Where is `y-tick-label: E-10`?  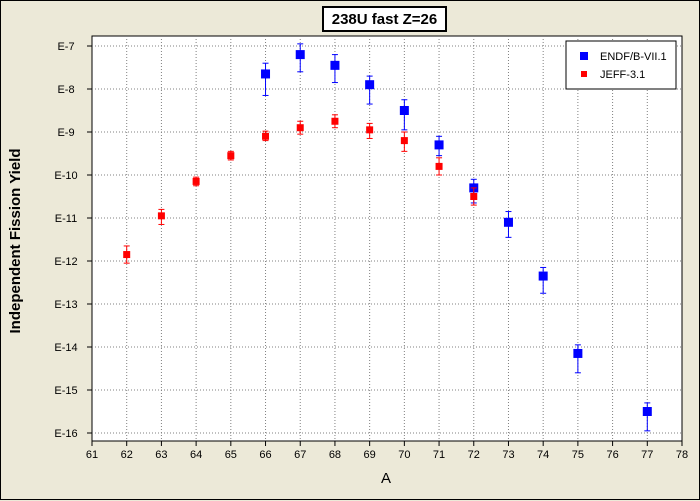 y-tick-label: E-10 is located at coordinates (65, 176).